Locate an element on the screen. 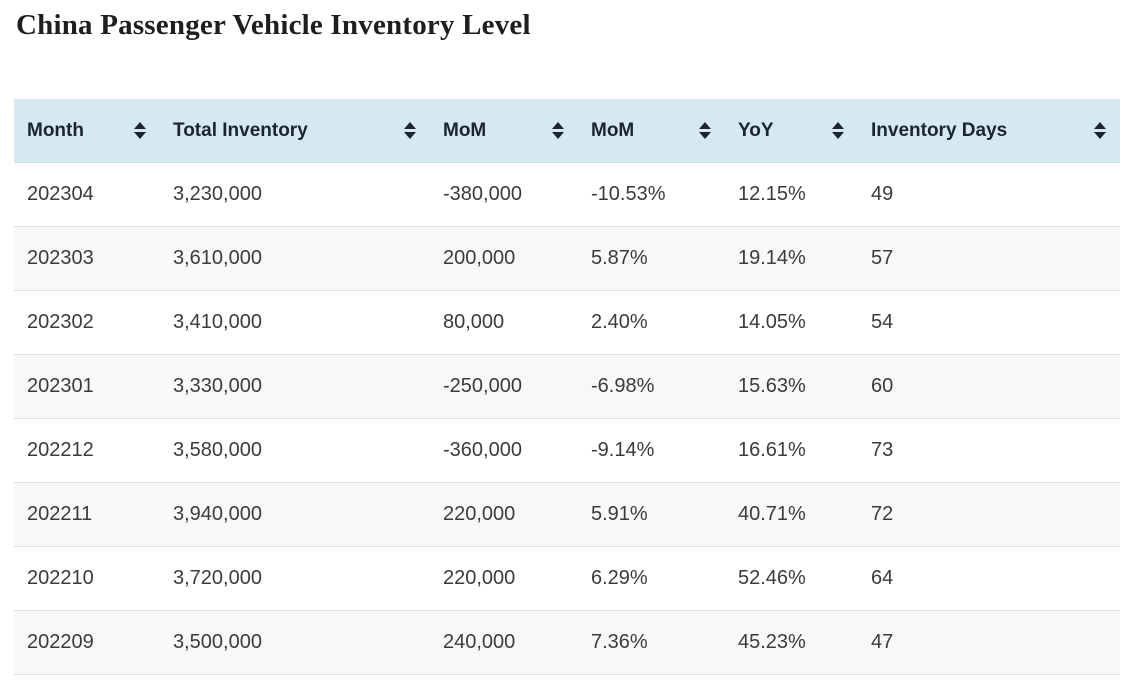 Image resolution: width=1133 pixels, height=680 pixels. table-cell: 52.46% is located at coordinates (772, 578).